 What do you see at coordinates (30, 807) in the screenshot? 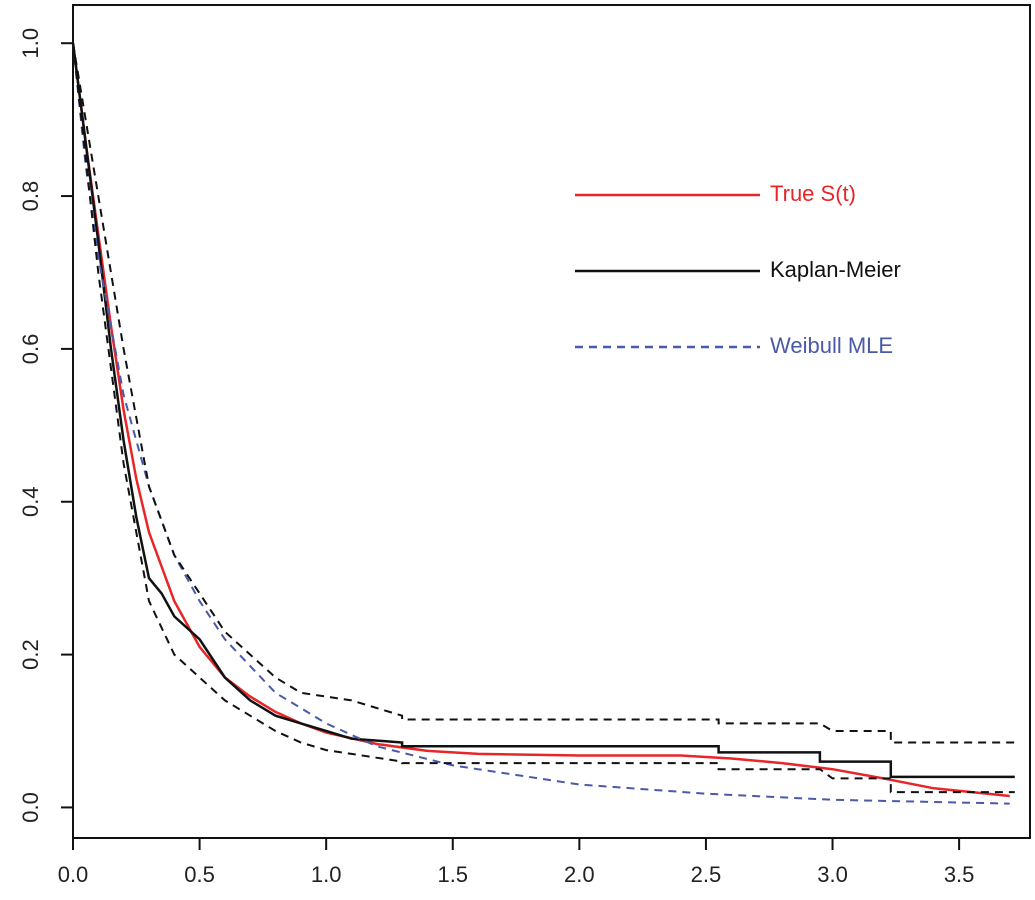
I see `y-tick-label: 0.0` at bounding box center [30, 807].